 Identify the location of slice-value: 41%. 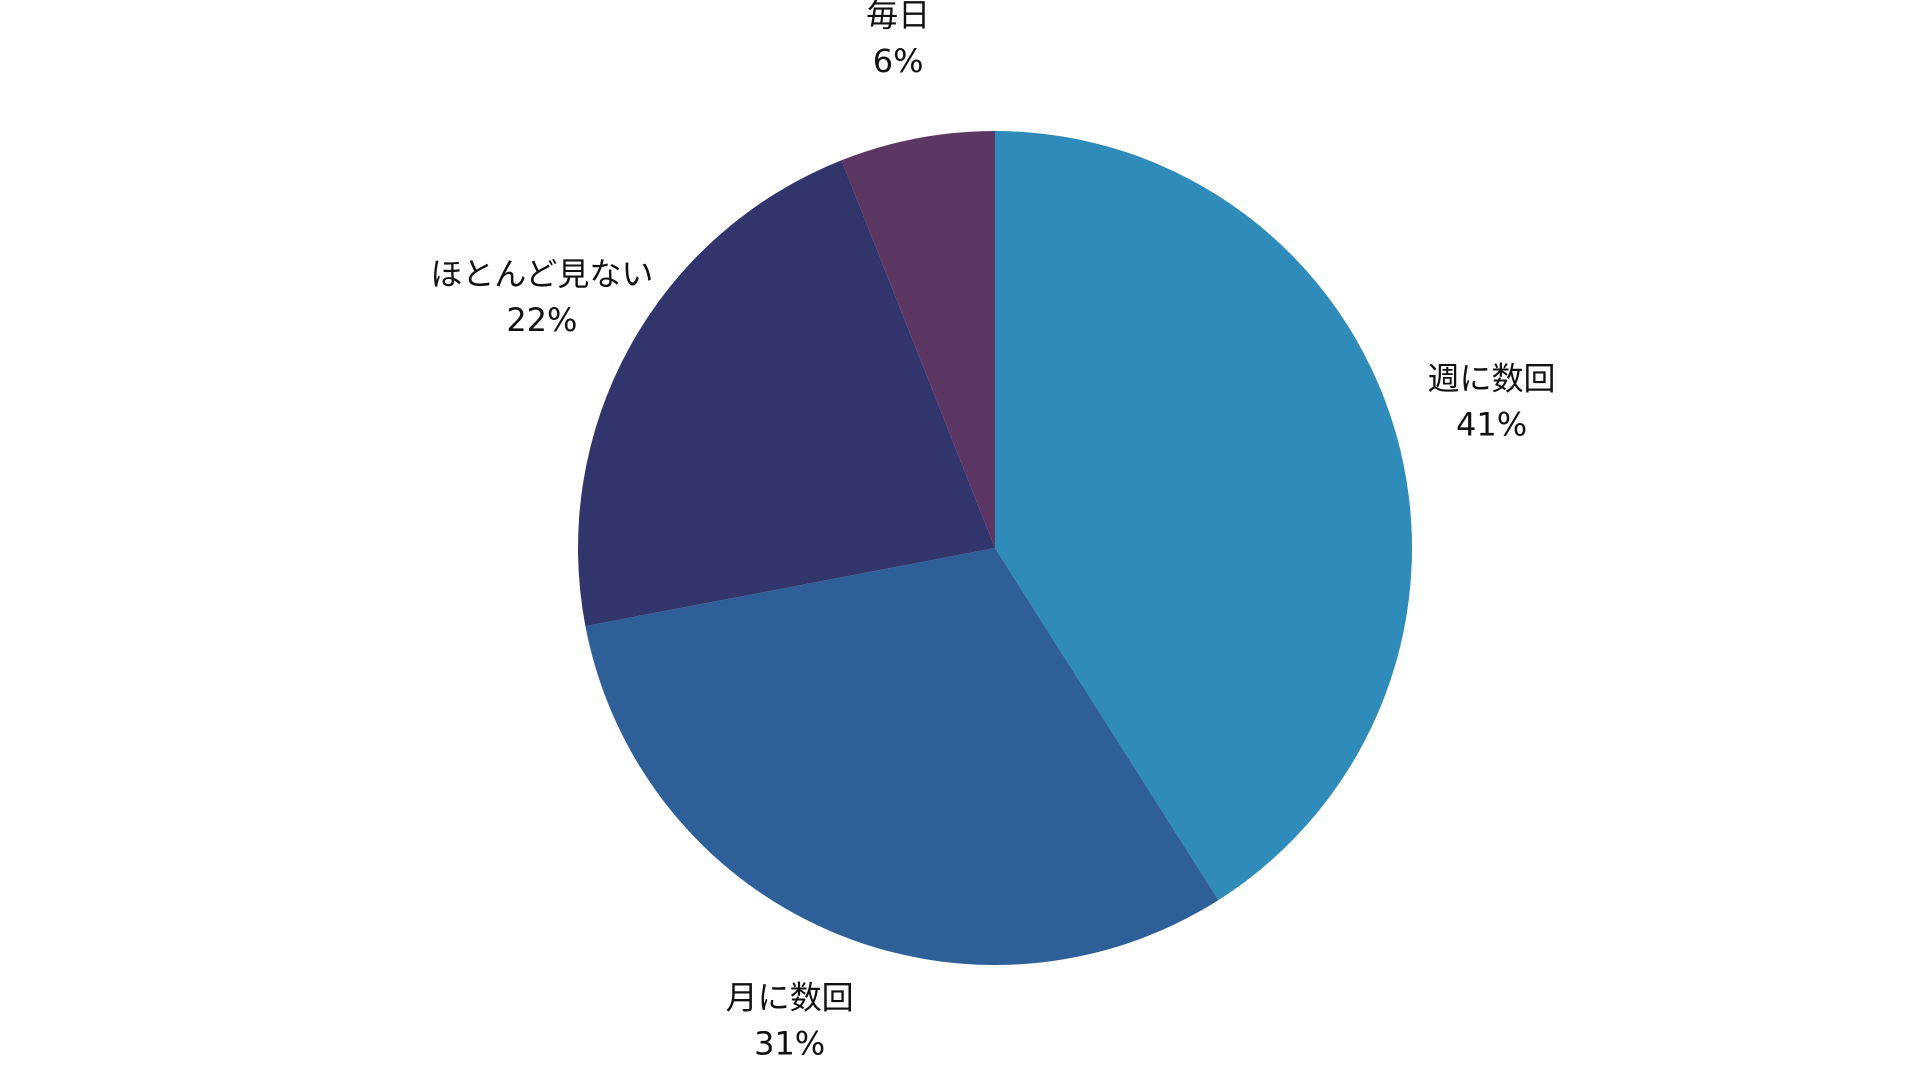
(1491, 425).